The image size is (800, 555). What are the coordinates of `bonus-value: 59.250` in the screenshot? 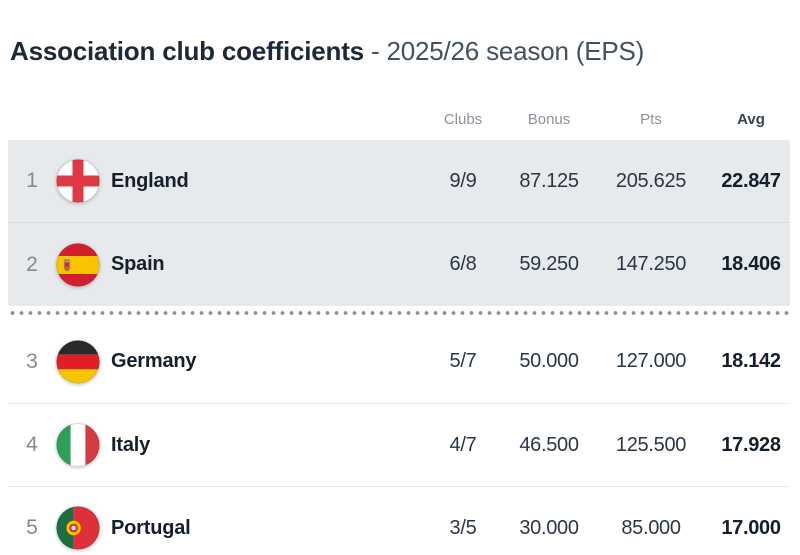 It's located at (549, 264).